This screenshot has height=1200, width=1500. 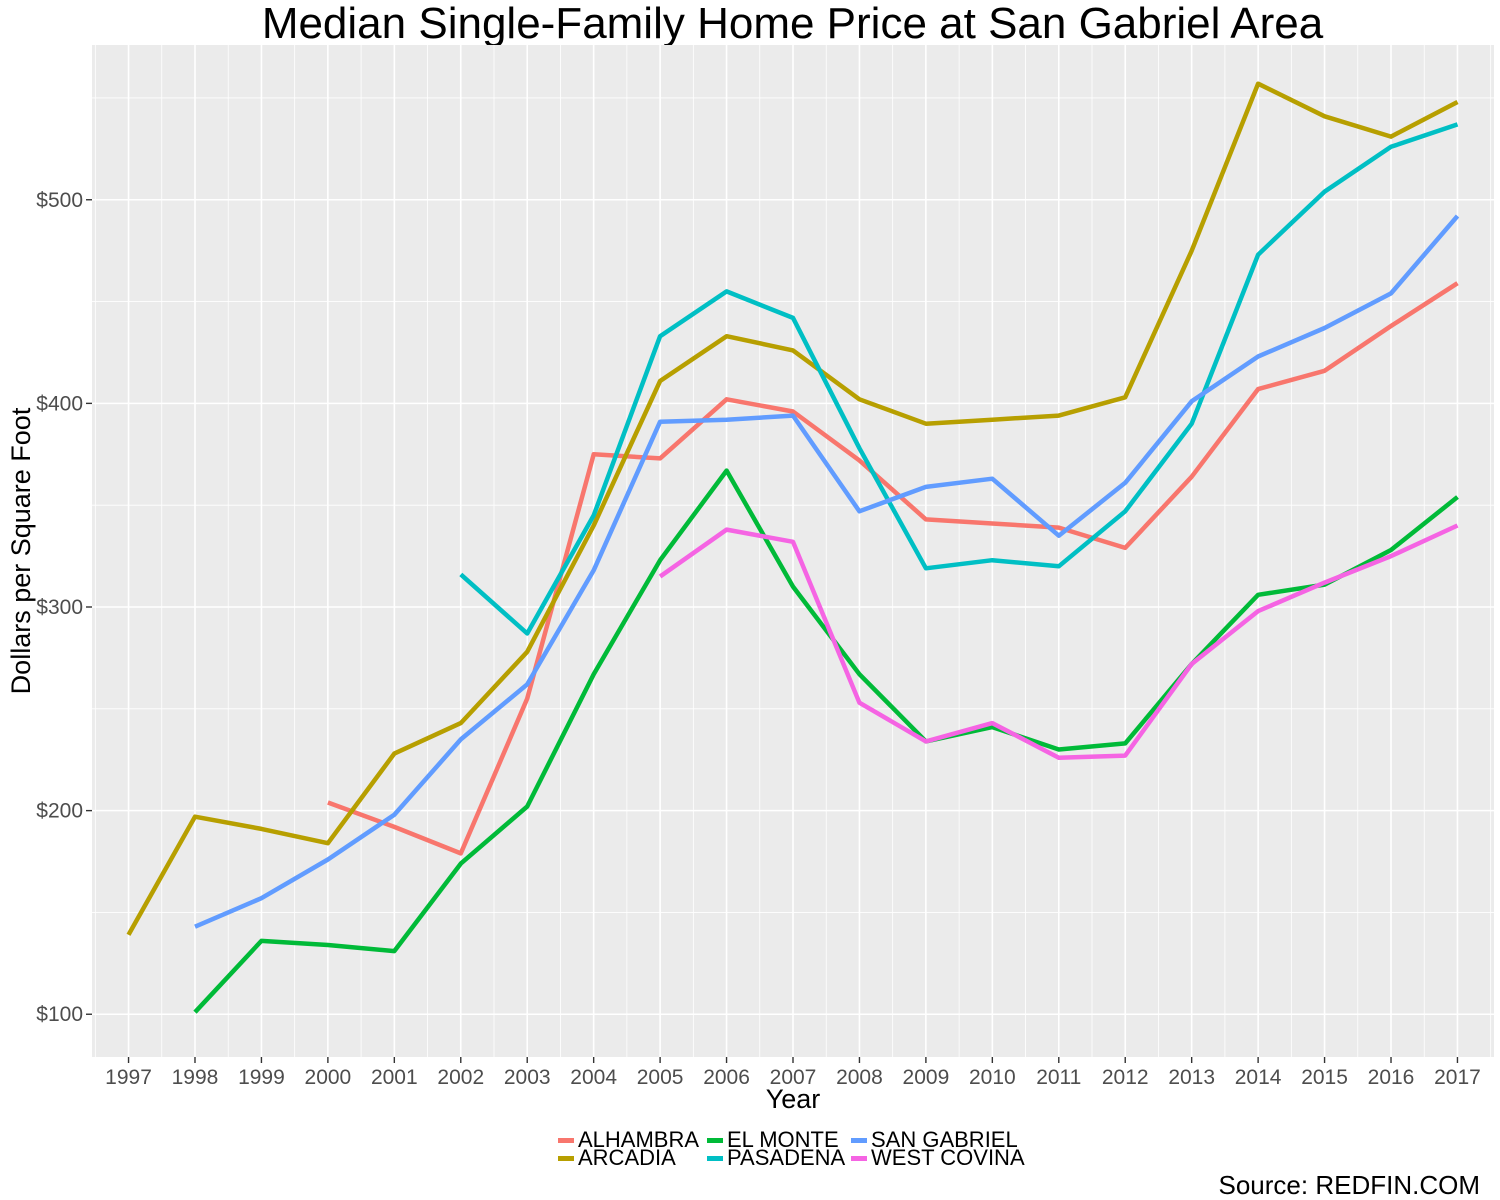 What do you see at coordinates (195, 1077) in the screenshot?
I see `x-tick-label: 1998` at bounding box center [195, 1077].